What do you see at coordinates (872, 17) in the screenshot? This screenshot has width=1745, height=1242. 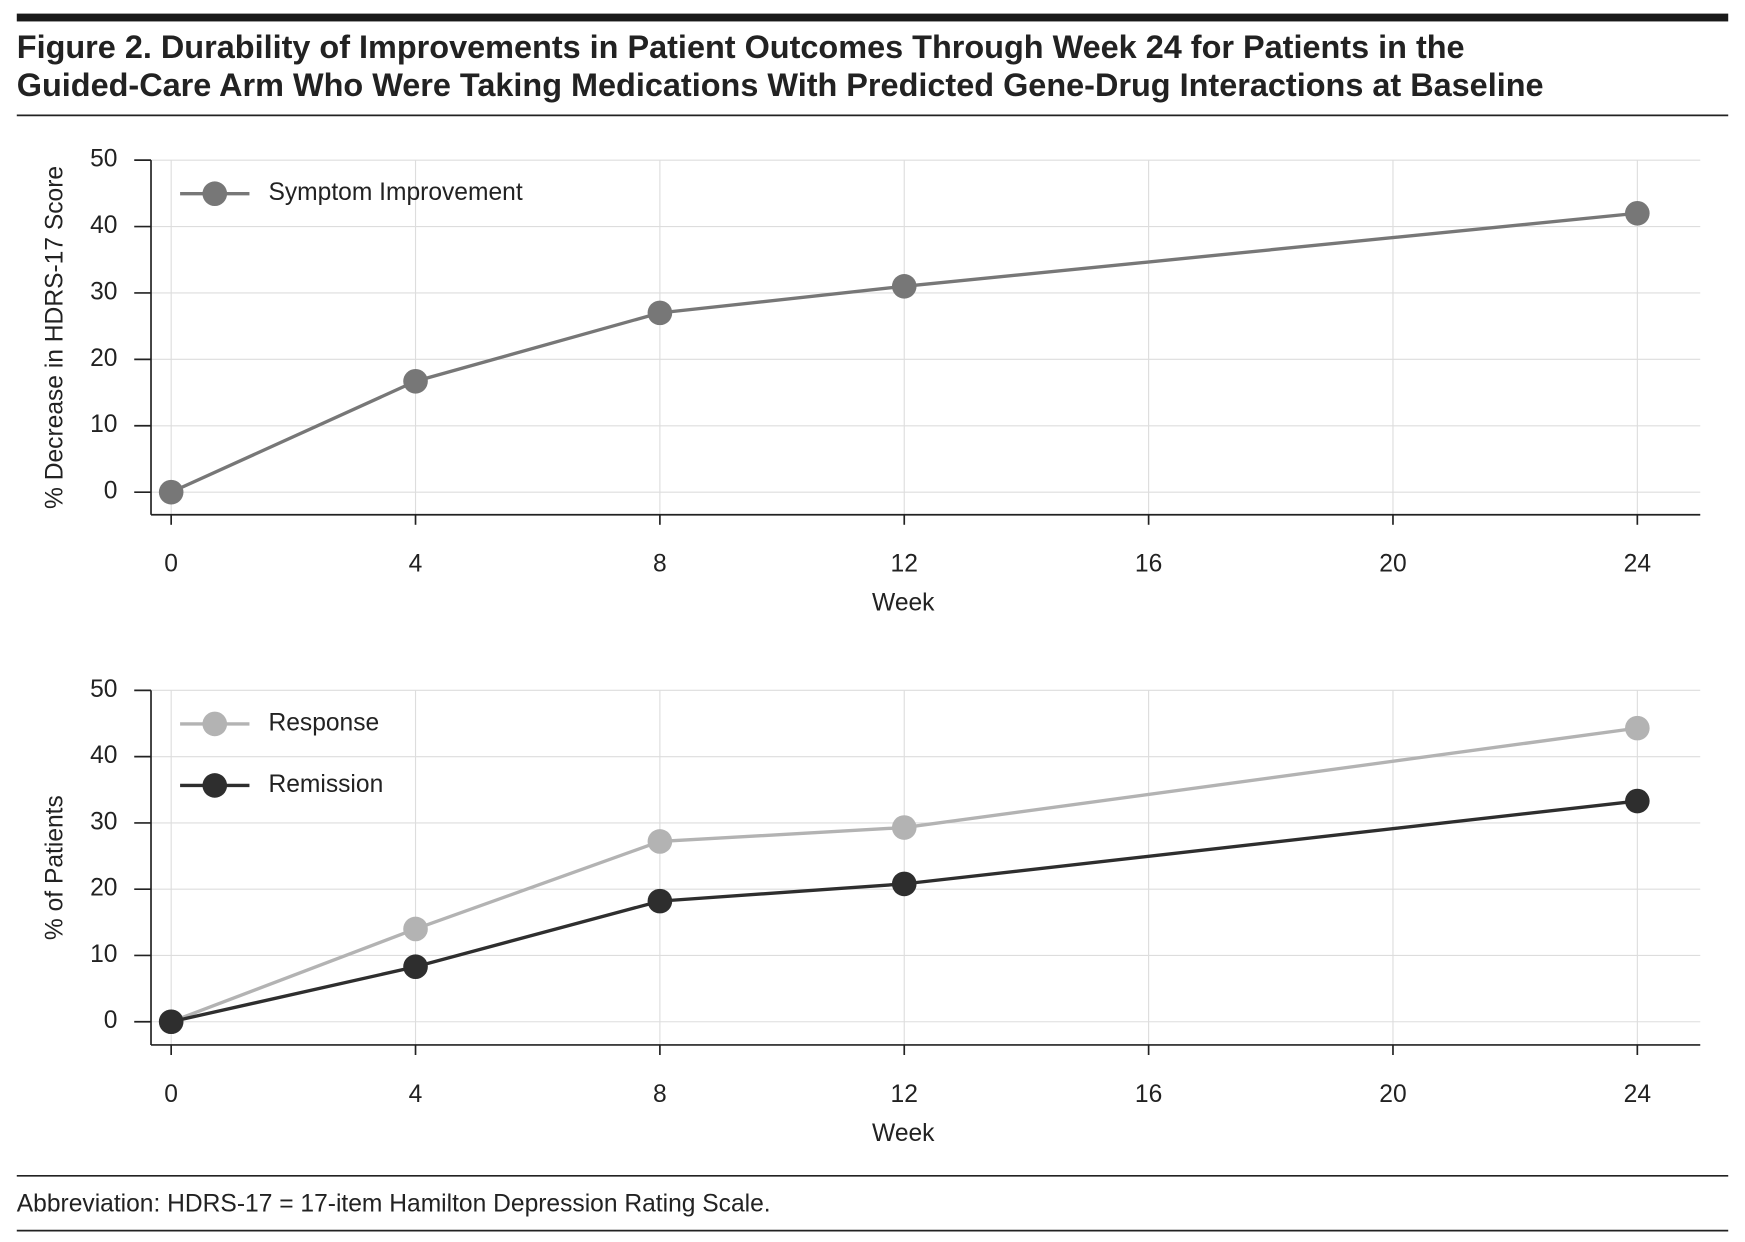 I see `top-rule` at bounding box center [872, 17].